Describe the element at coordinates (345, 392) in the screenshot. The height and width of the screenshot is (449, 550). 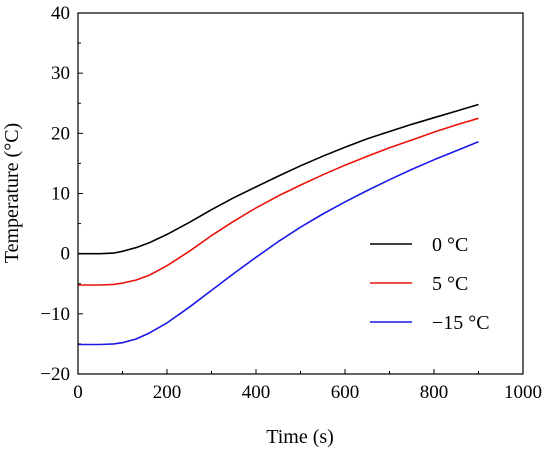
I see `x-tick-label: 600` at that location.